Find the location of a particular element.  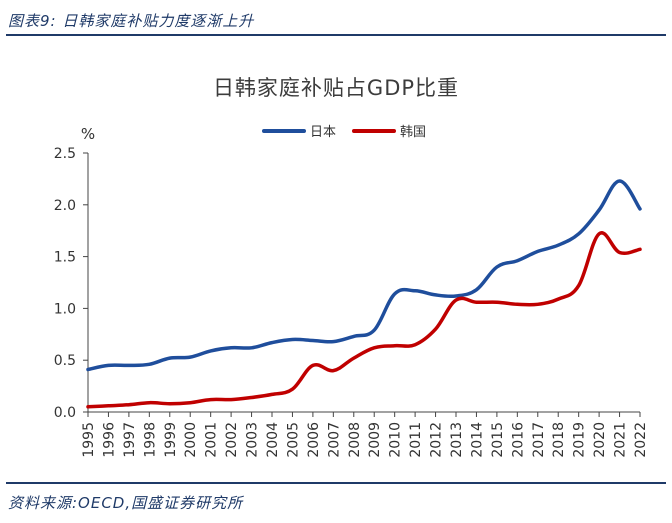

x-tick-label: 2015 is located at coordinates (498, 440).